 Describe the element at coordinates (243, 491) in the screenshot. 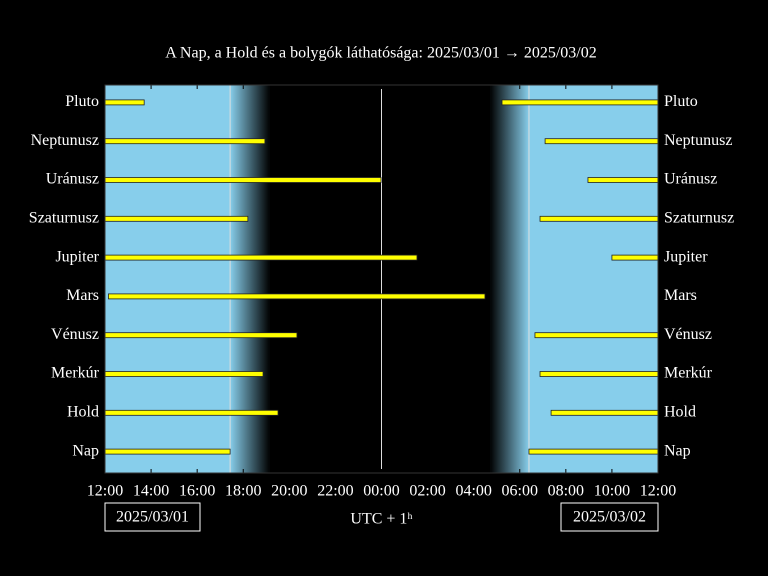

I see `x-tick-label: 18:00` at that location.